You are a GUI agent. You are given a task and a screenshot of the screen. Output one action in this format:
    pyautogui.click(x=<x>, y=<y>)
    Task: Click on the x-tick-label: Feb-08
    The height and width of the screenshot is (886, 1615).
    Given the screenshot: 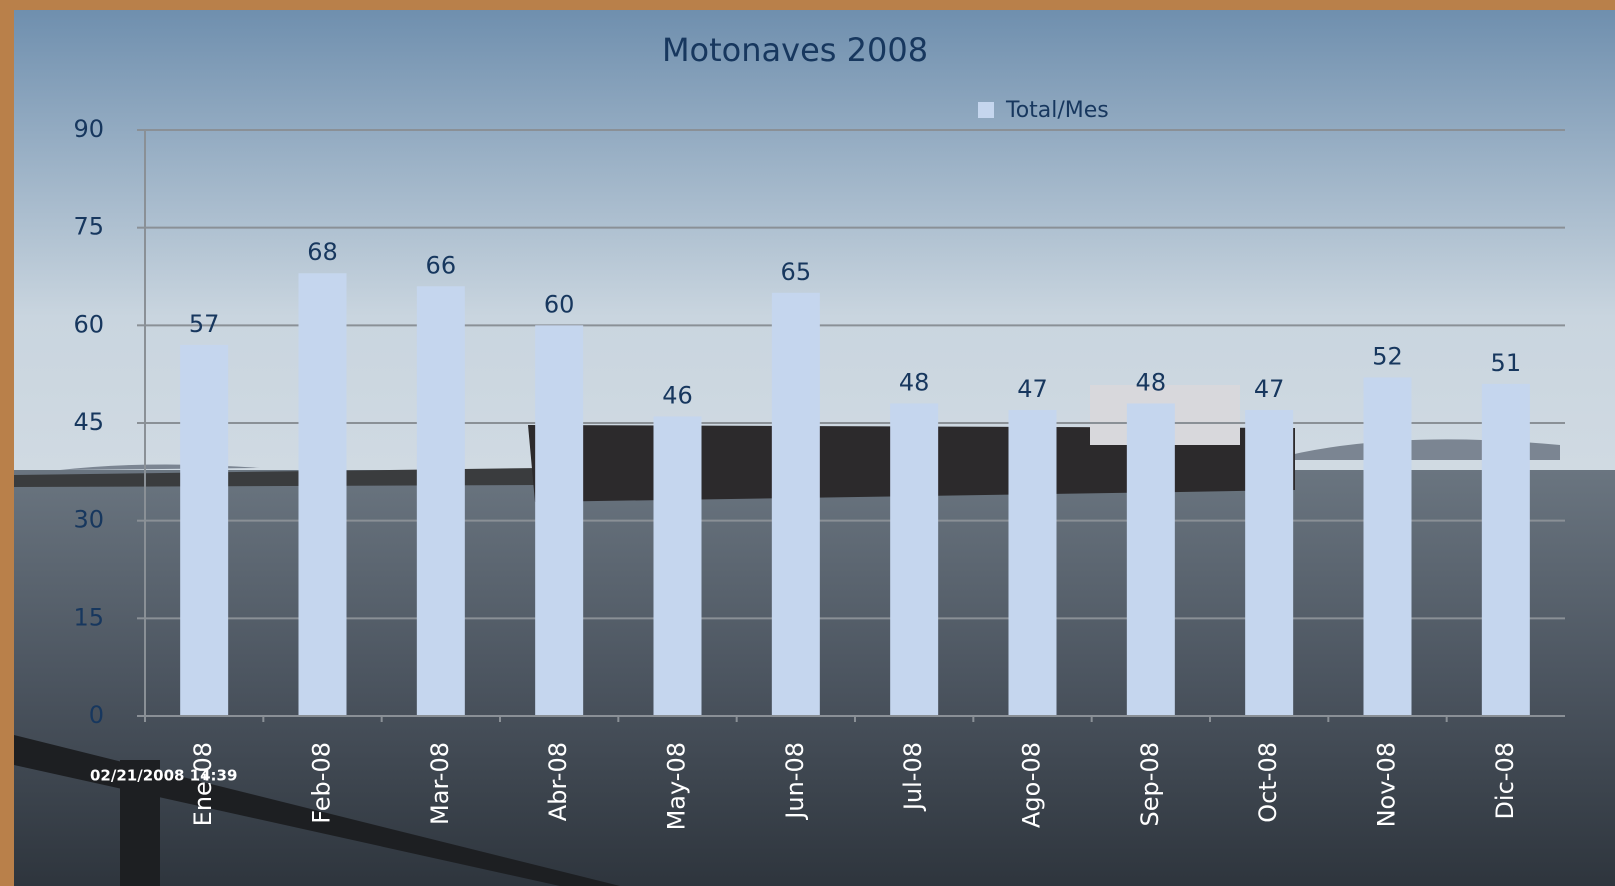 What is the action you would take?
    pyautogui.click(x=322, y=783)
    